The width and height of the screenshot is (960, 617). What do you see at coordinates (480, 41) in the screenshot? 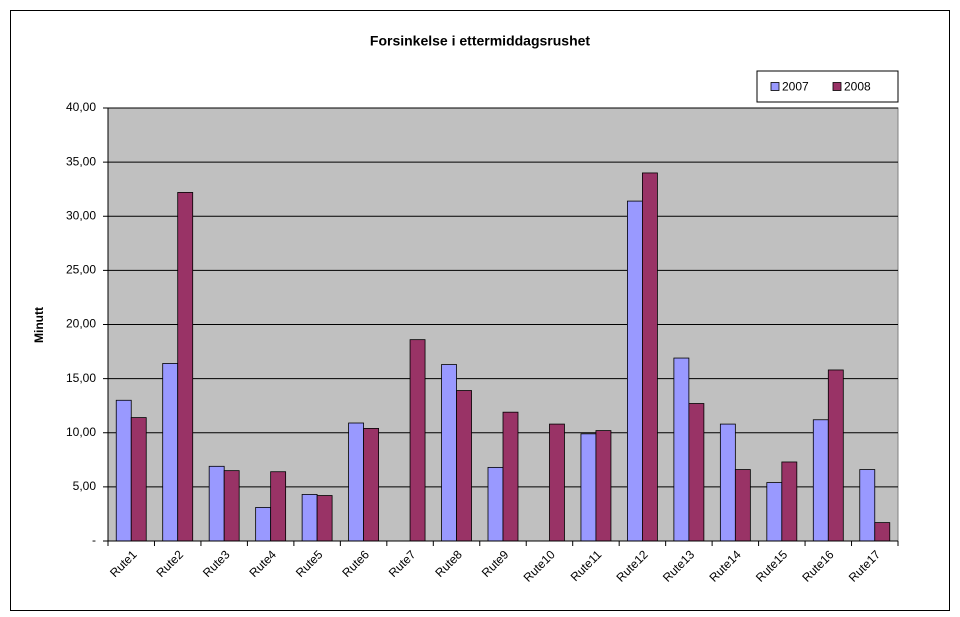
I see `chart-title: Forsinkelse i ettermiddagsrushet` at bounding box center [480, 41].